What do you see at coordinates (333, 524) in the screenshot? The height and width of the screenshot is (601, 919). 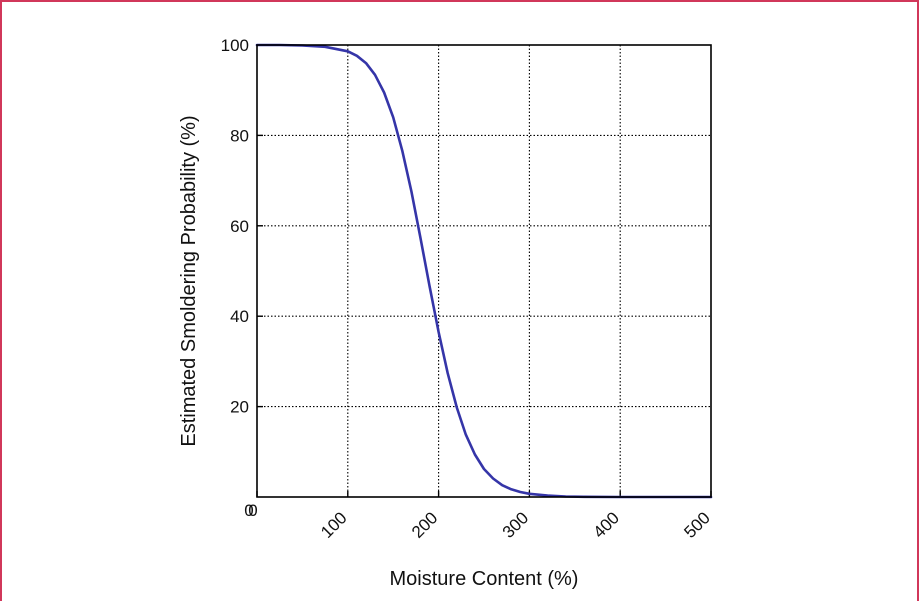 I see `x-tick-label: 100` at bounding box center [333, 524].